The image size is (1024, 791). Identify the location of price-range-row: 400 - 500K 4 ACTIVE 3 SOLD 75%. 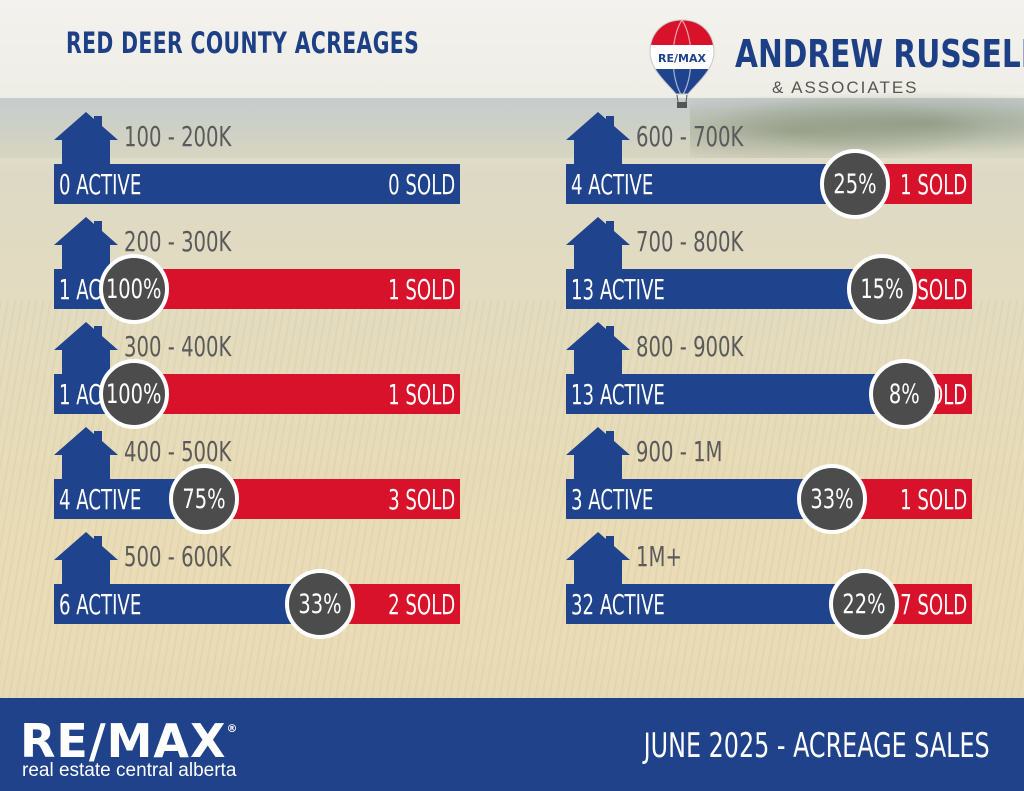
(257, 478).